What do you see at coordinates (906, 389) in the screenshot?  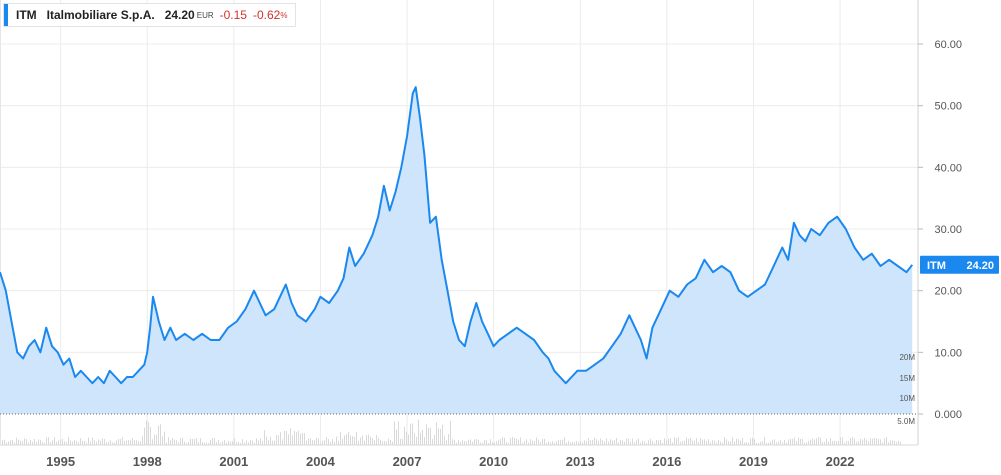 I see `volume-axis: 5.0M 10M 15M 20M` at bounding box center [906, 389].